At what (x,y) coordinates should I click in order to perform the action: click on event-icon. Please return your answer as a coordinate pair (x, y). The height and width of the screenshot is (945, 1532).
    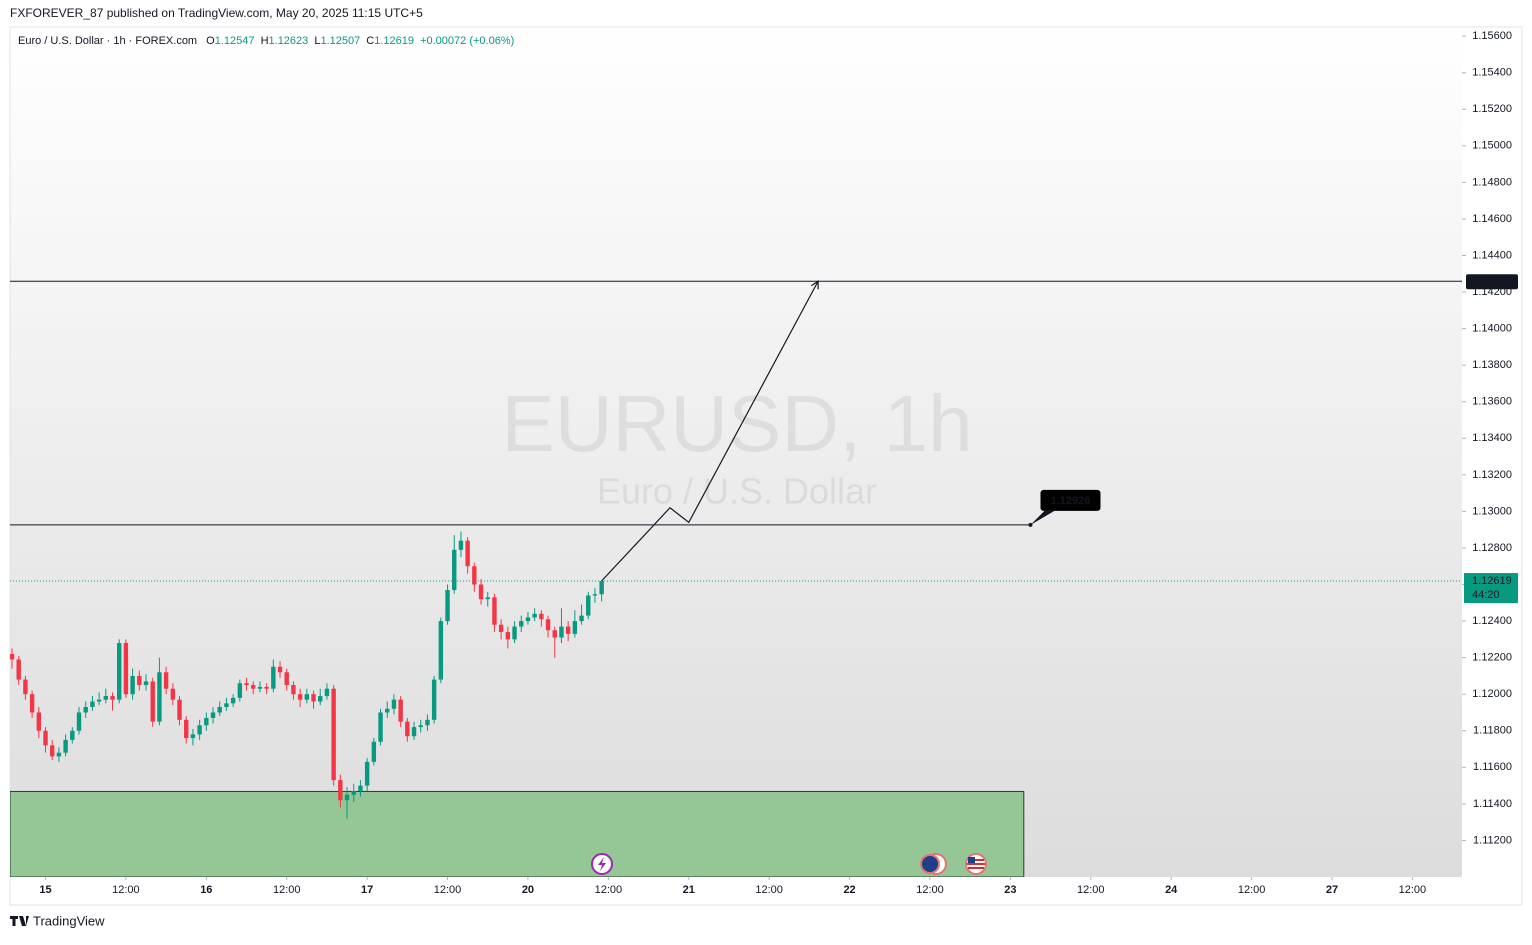
    Looking at the image, I should click on (602, 864).